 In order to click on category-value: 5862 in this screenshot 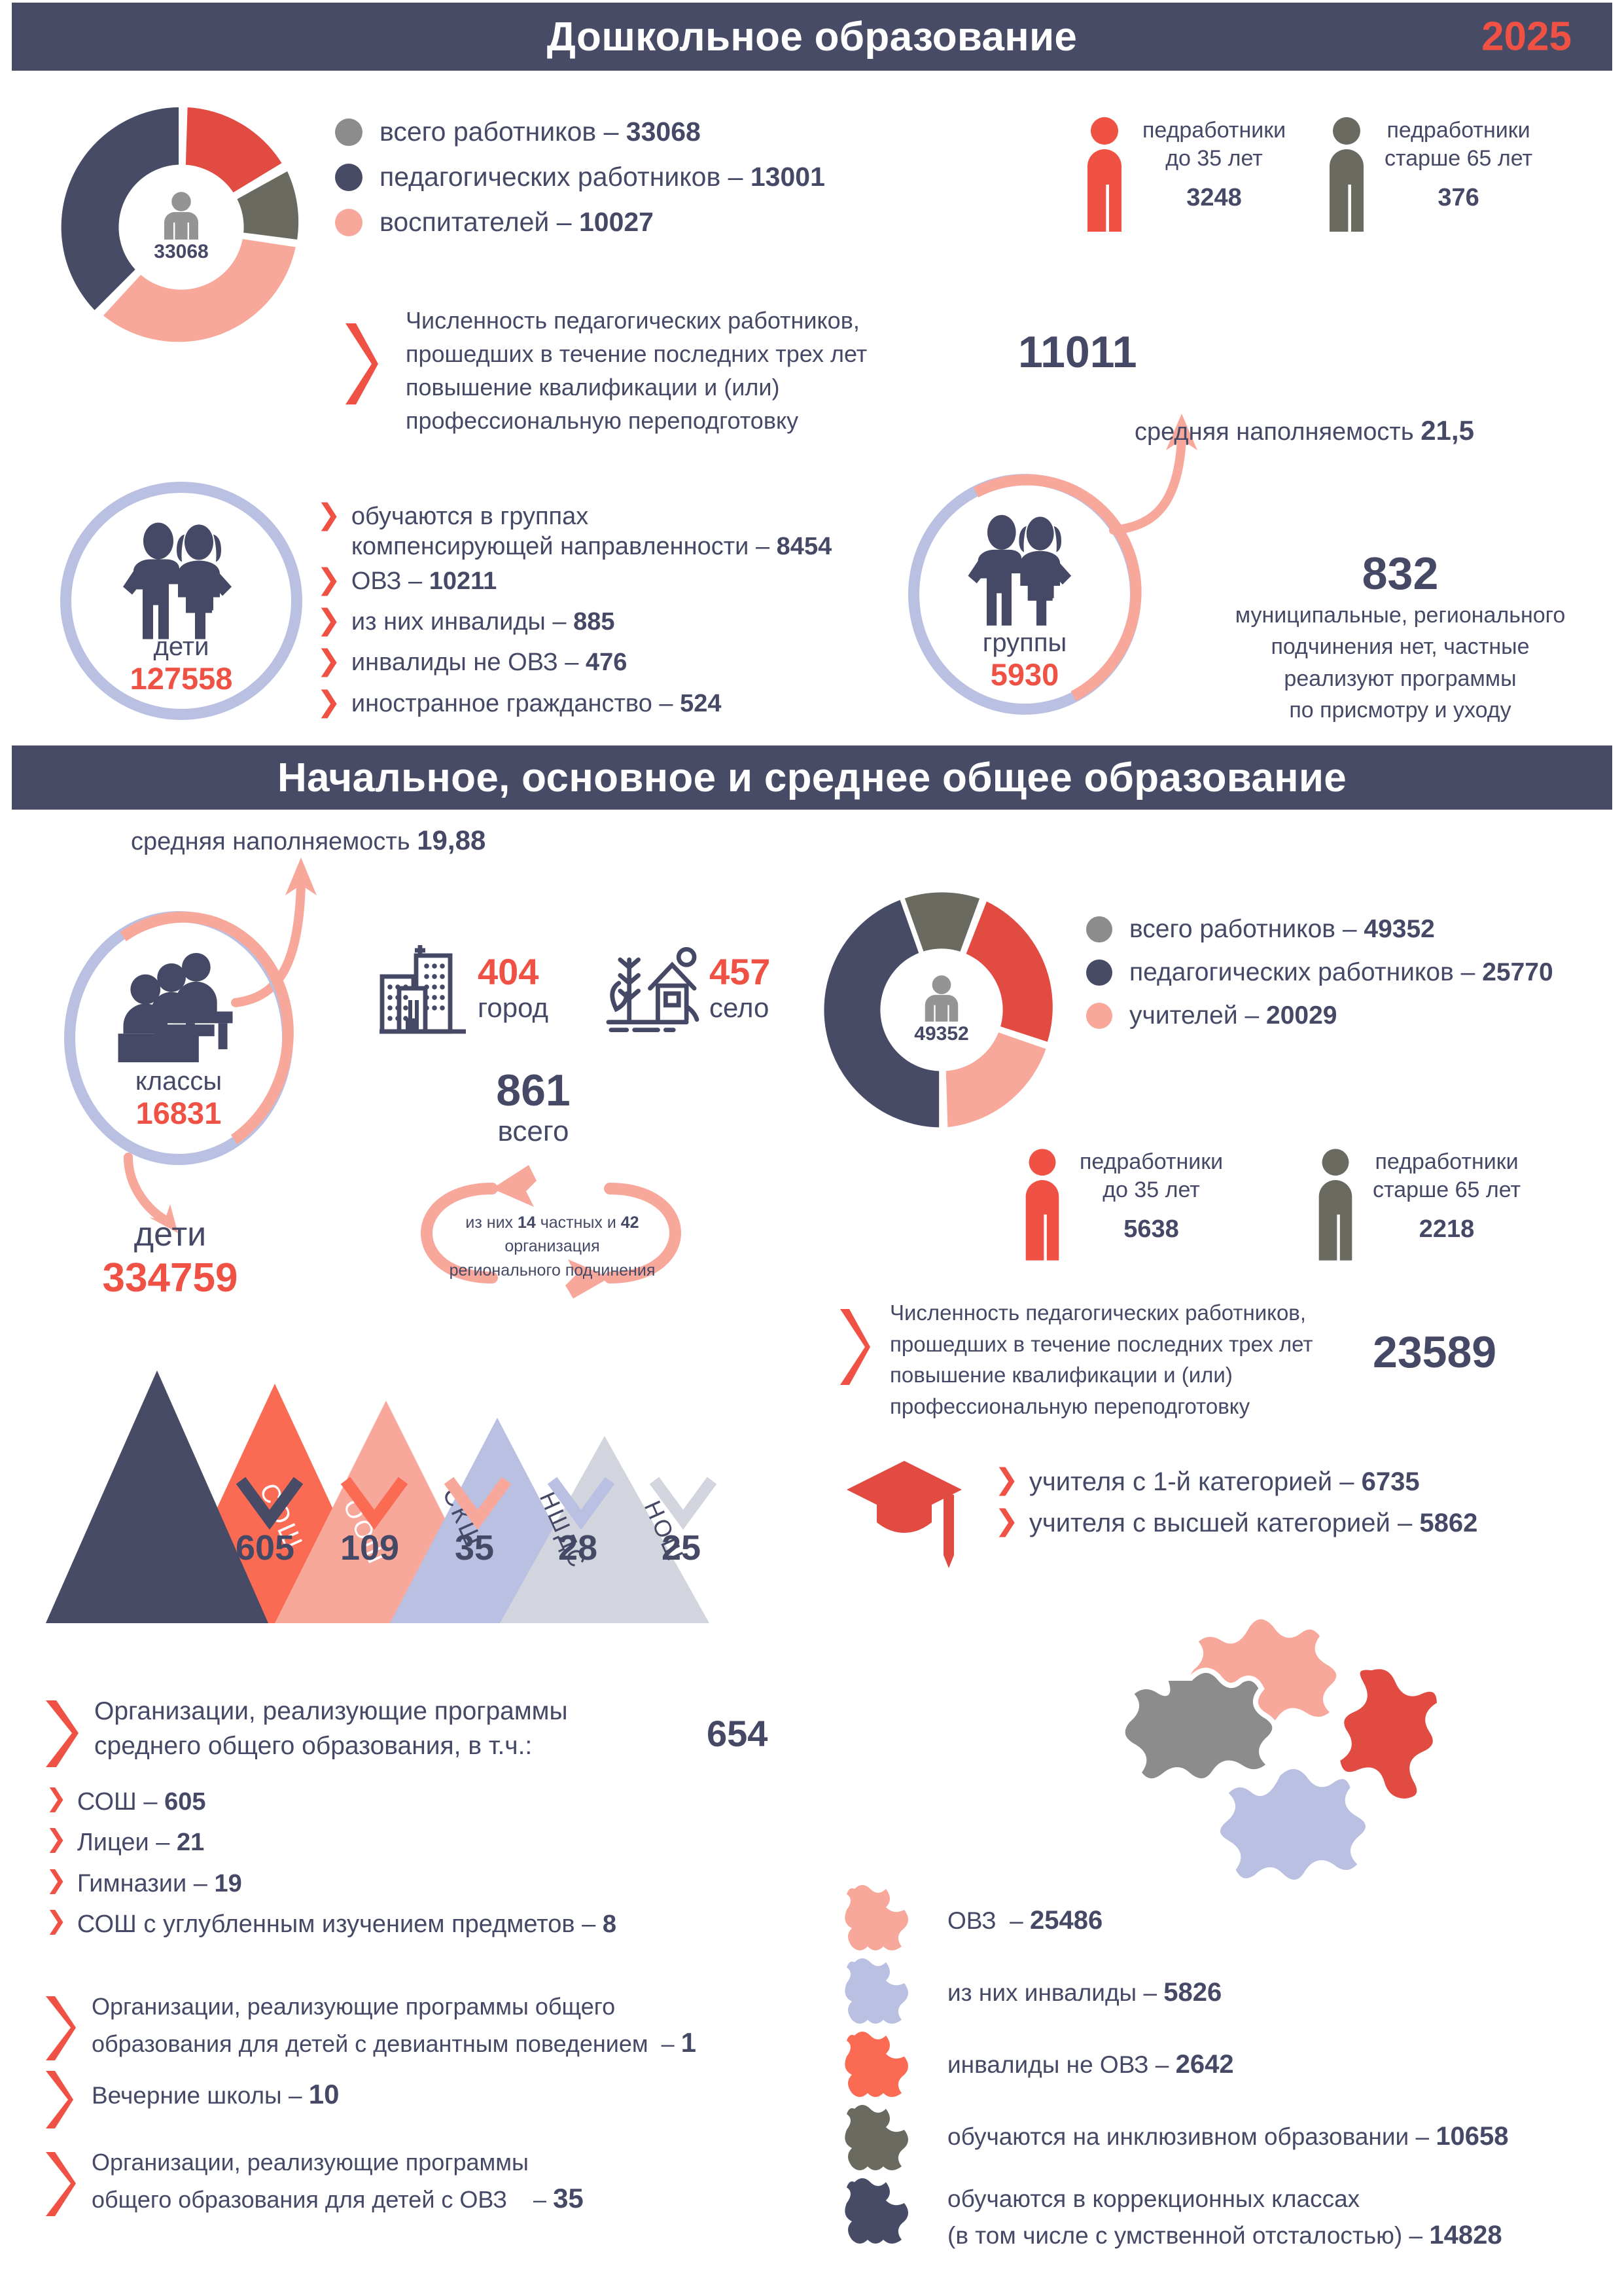, I will do `click(1448, 1522)`.